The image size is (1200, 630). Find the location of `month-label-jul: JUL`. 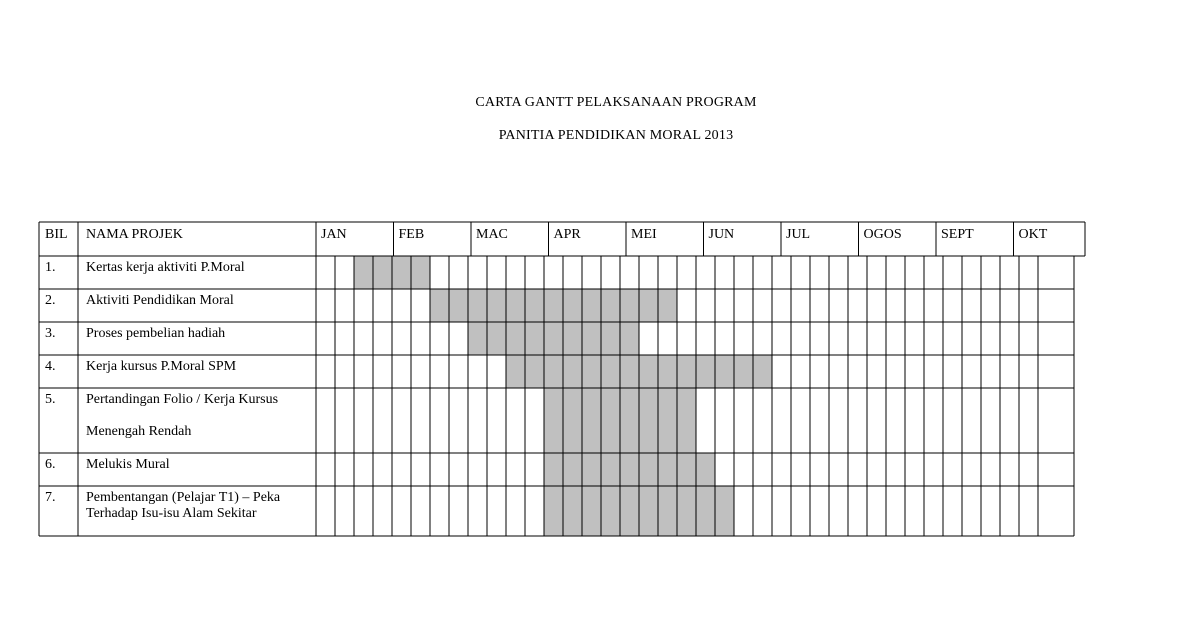

month-label-jul: JUL is located at coordinates (798, 234).